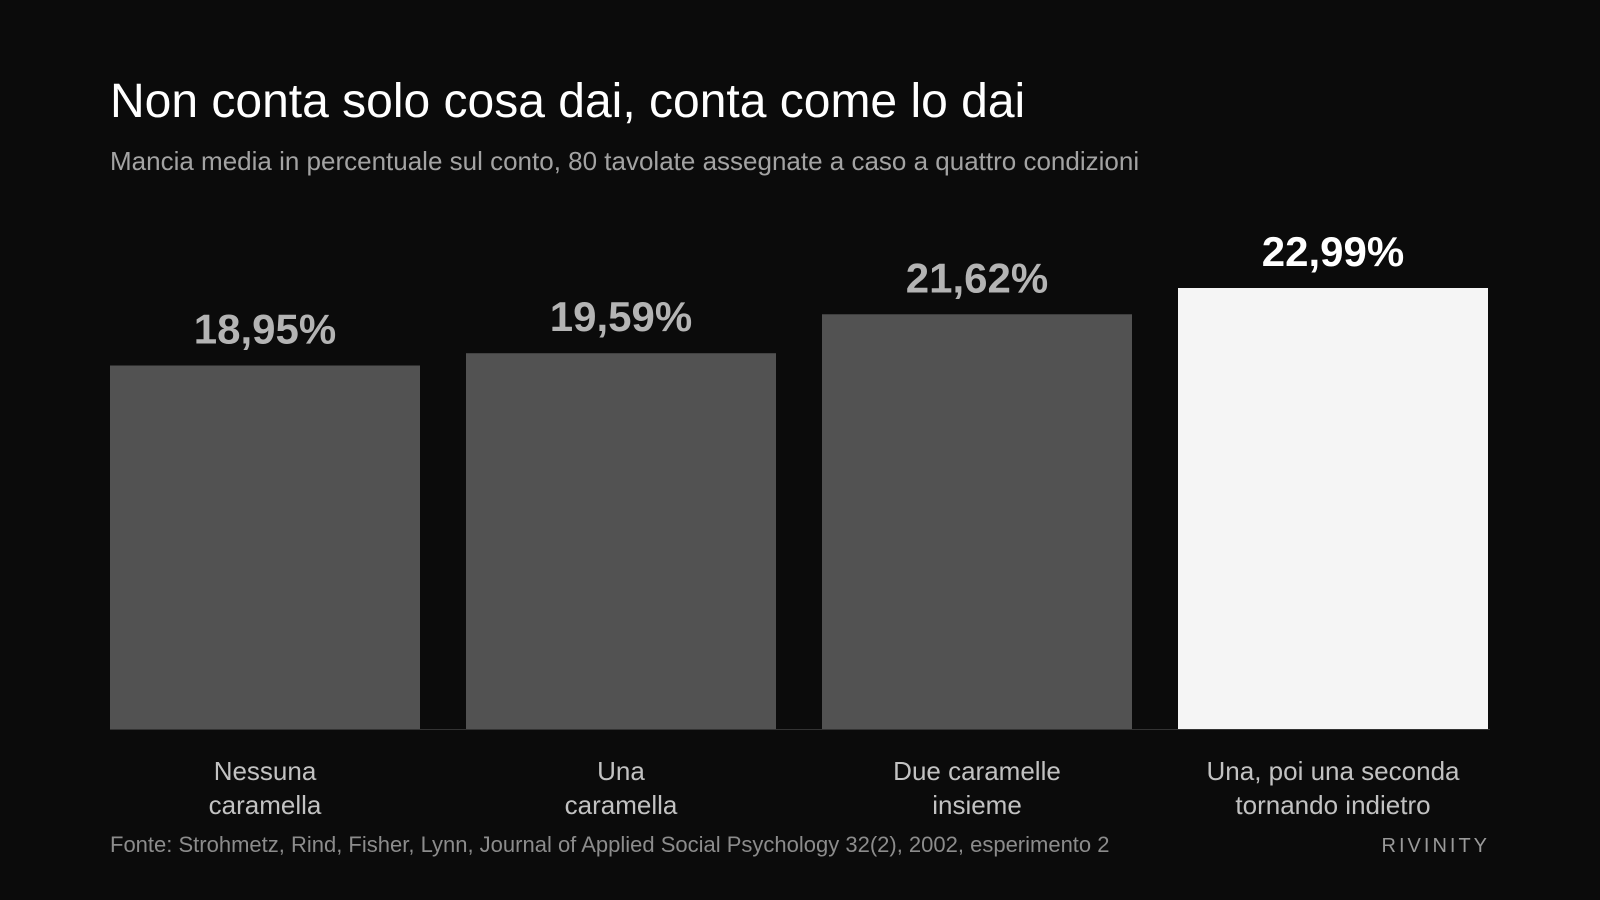 This screenshot has width=1600, height=900. I want to click on brand: RIVINITY, so click(1436, 846).